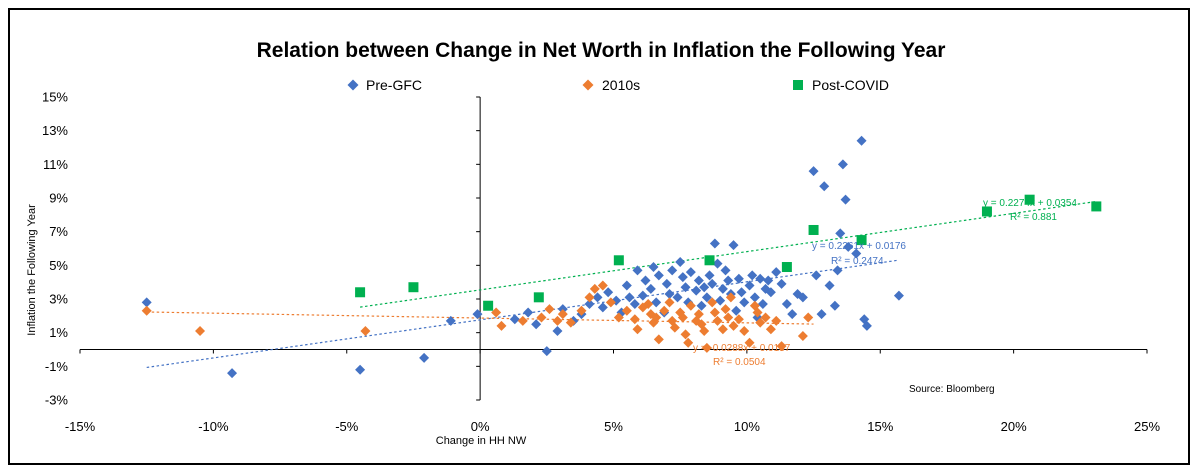 This screenshot has height=475, width=1200. Describe the element at coordinates (747, 426) in the screenshot. I see `x-tick-label: 10%` at that location.